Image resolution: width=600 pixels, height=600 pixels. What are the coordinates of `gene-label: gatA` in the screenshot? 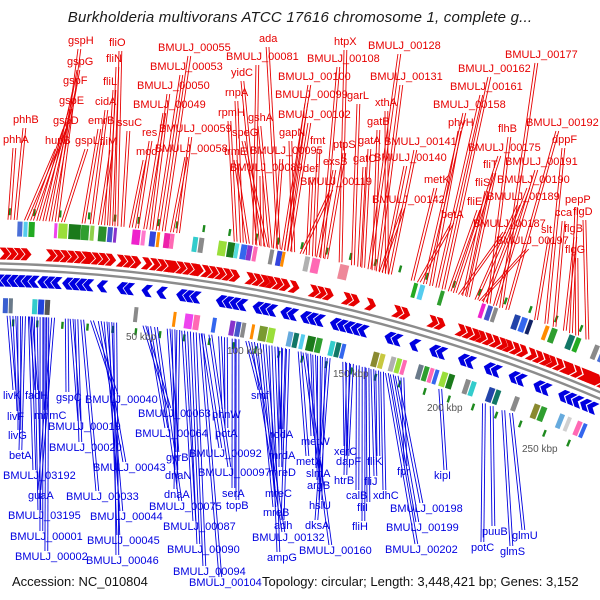 It's located at (369, 141).